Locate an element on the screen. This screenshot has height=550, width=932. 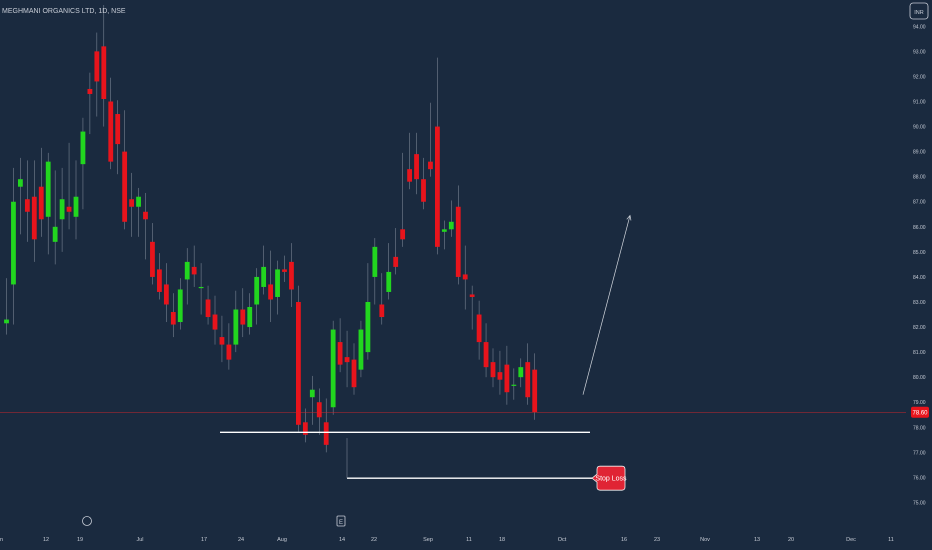
time-tick-label: 12 is located at coordinates (46, 540).